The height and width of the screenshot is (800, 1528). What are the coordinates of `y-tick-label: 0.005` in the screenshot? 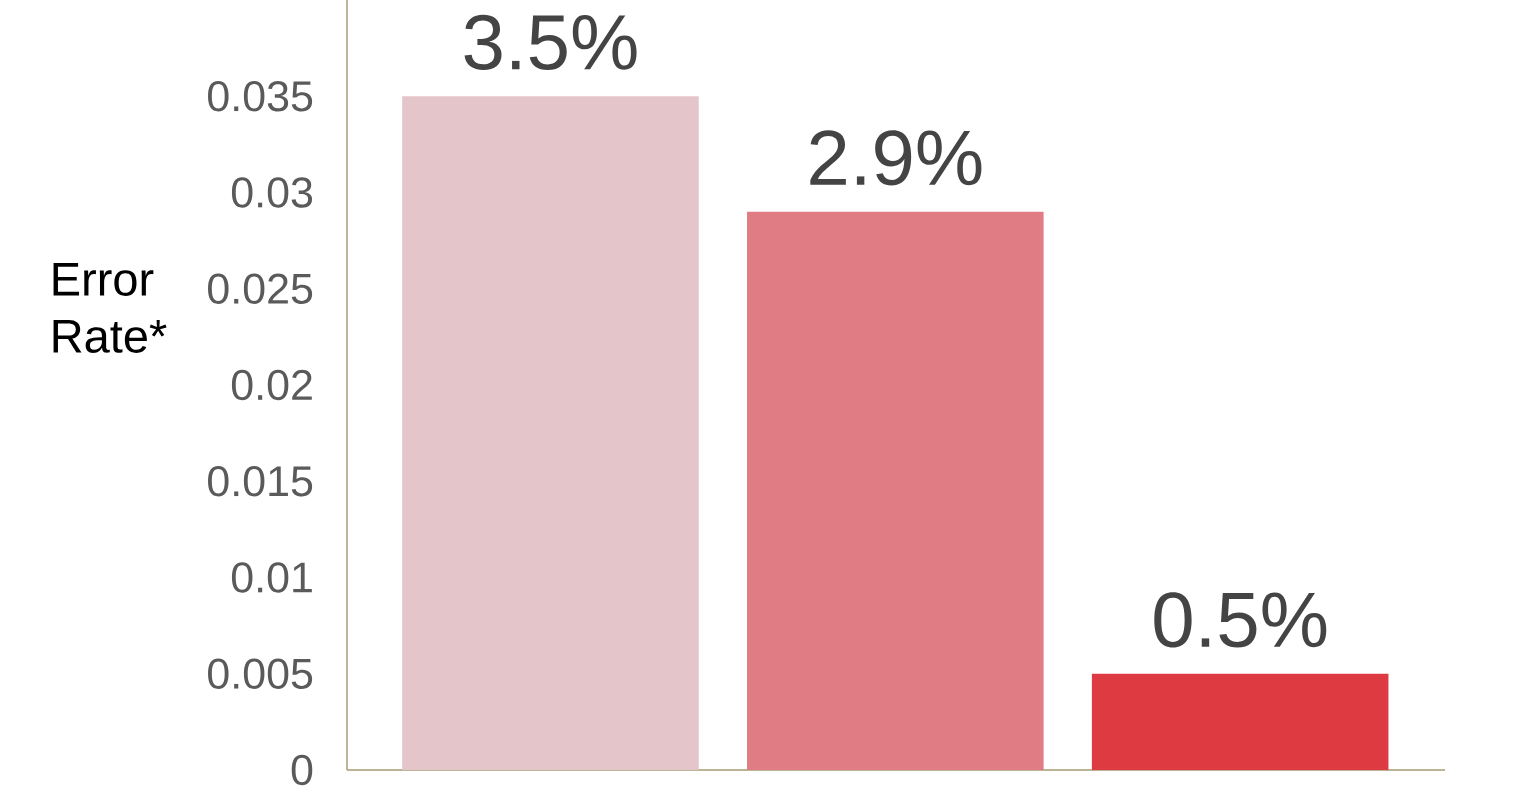 It's located at (260, 673).